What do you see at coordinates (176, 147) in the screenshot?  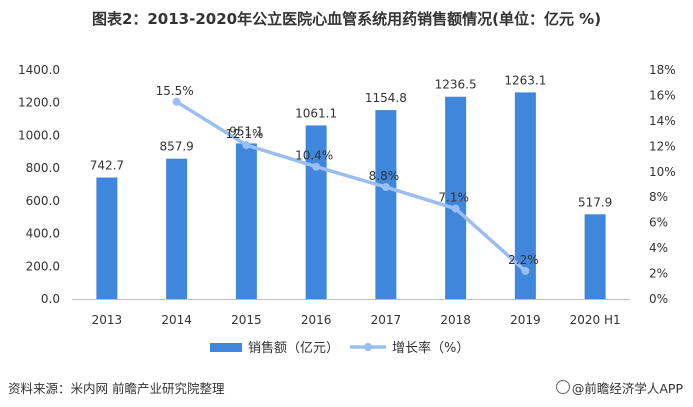 I see `bar-value-label: 857.9` at bounding box center [176, 147].